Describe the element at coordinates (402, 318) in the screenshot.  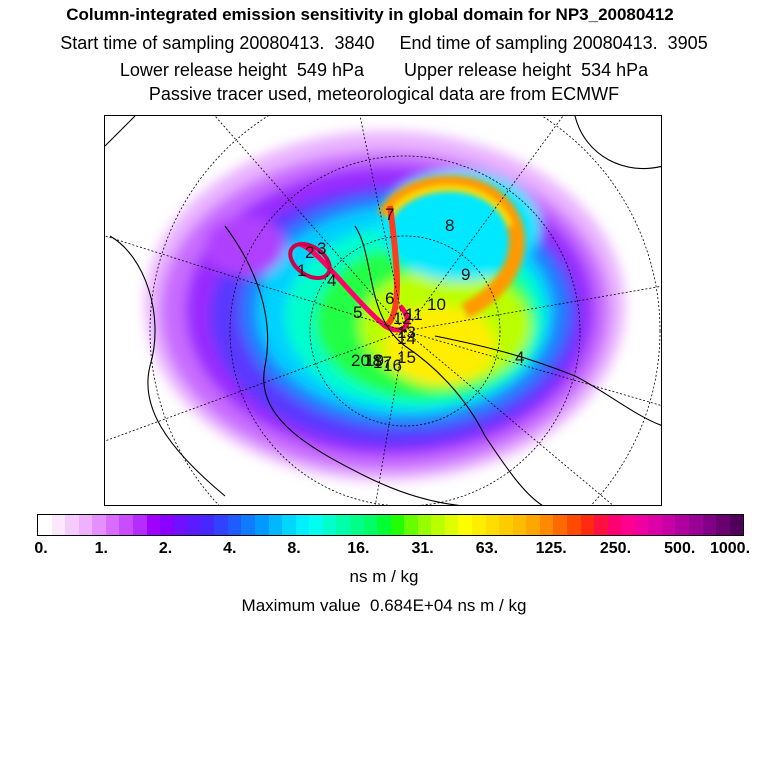
I see `point-label: 12` at that location.